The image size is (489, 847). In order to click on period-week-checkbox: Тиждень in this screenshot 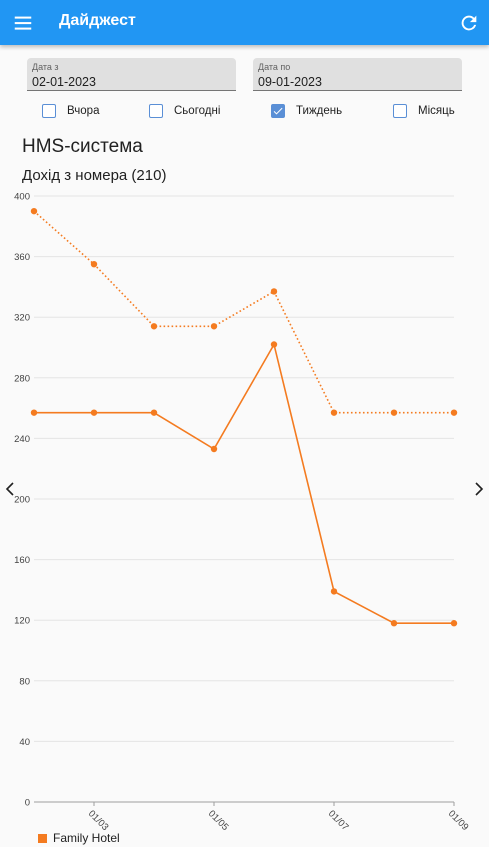, I will do `click(306, 111)`.